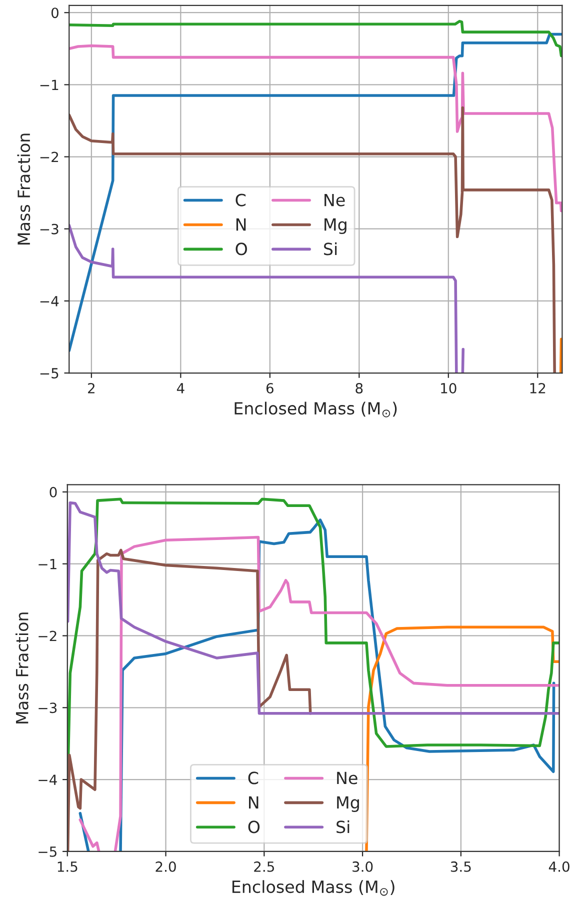 This screenshot has width=576, height=901. What do you see at coordinates (264, 866) in the screenshot?
I see `x-tick-label: 2.5` at bounding box center [264, 866].